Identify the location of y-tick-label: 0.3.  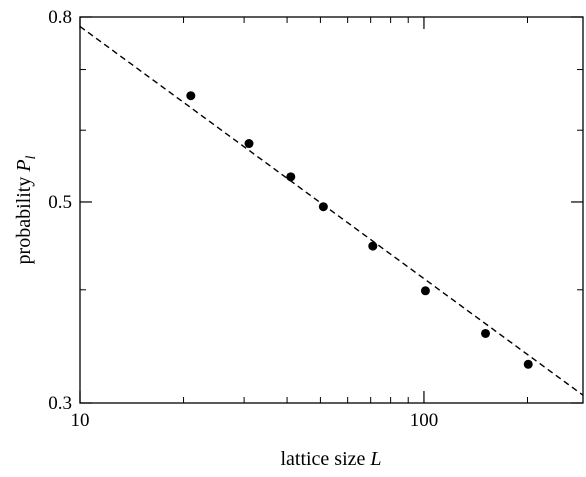
(60, 403).